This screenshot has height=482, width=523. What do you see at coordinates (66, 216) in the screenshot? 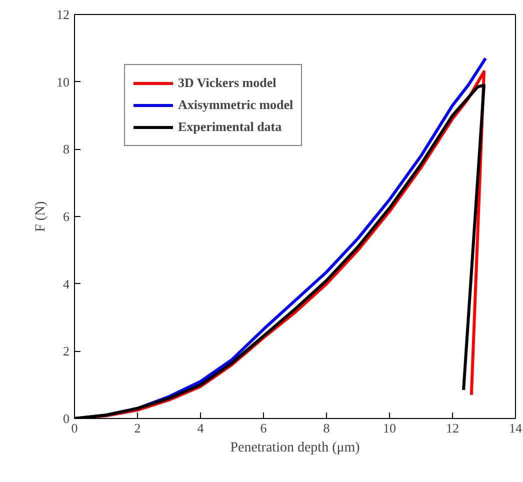
I see `y-tick-label: 6` at bounding box center [66, 216].